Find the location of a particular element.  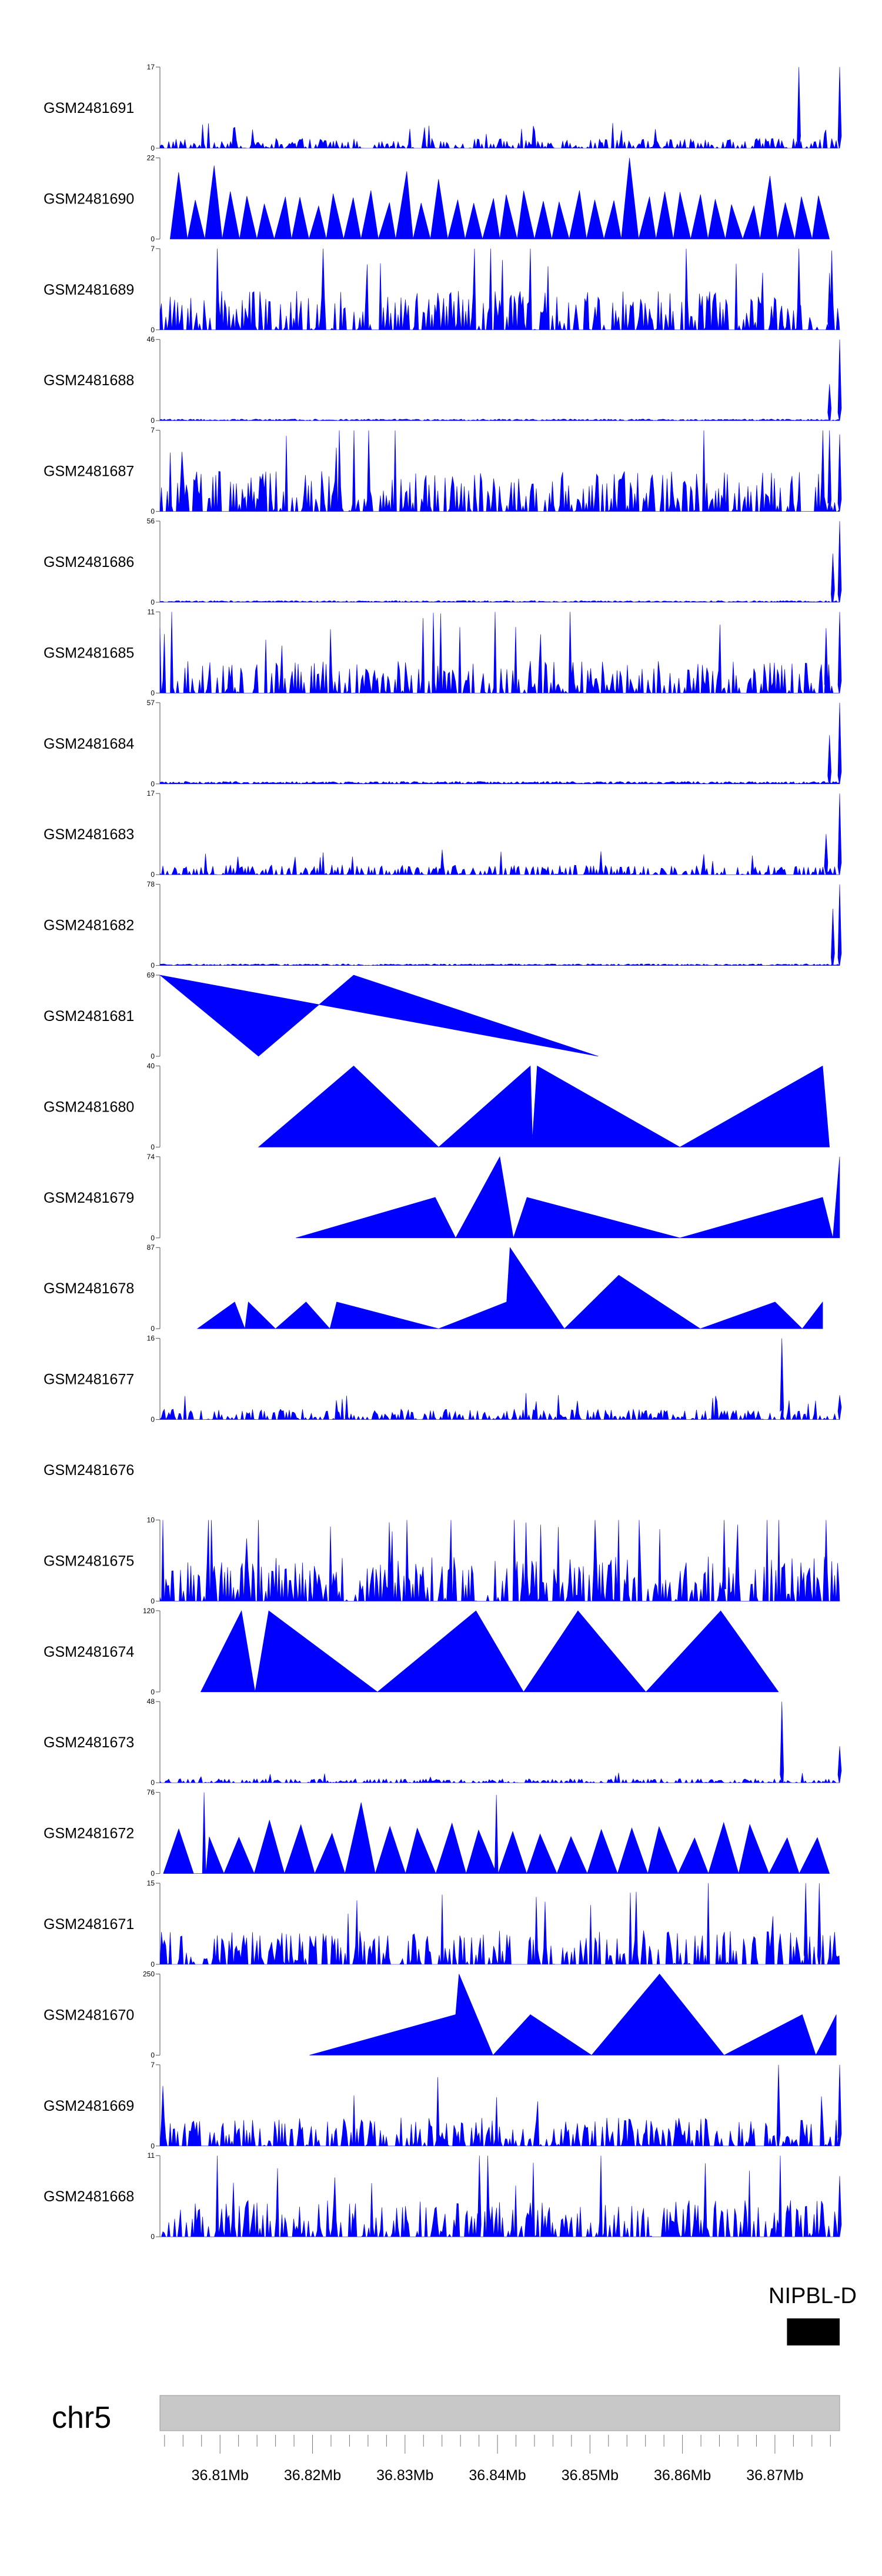

track-GSM2481689: GSM2481689 7 0 is located at coordinates (442, 289).